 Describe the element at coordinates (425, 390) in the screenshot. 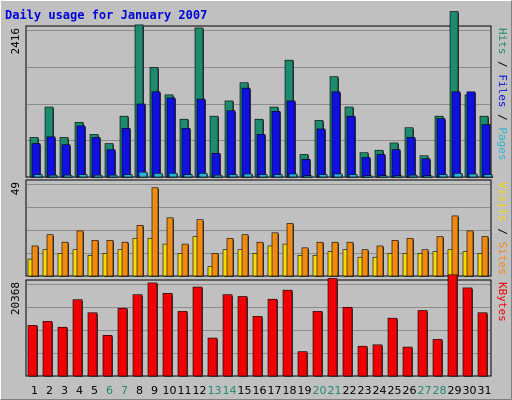

I see `x-tick-label-day: 27` at that location.